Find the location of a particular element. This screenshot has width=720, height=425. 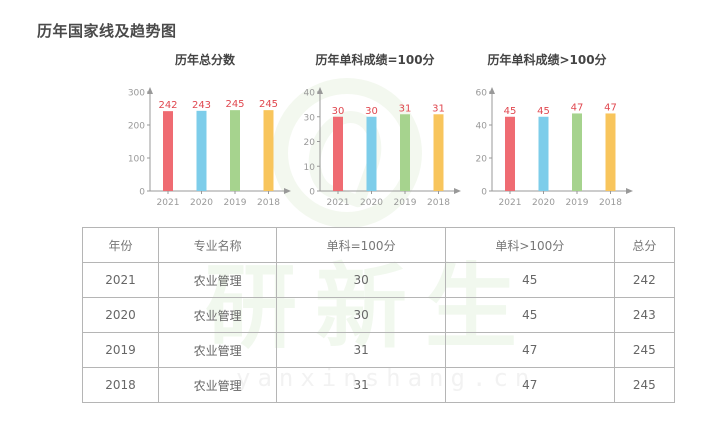

table-row: 2021 农业管理 30 45 242 is located at coordinates (378, 280).